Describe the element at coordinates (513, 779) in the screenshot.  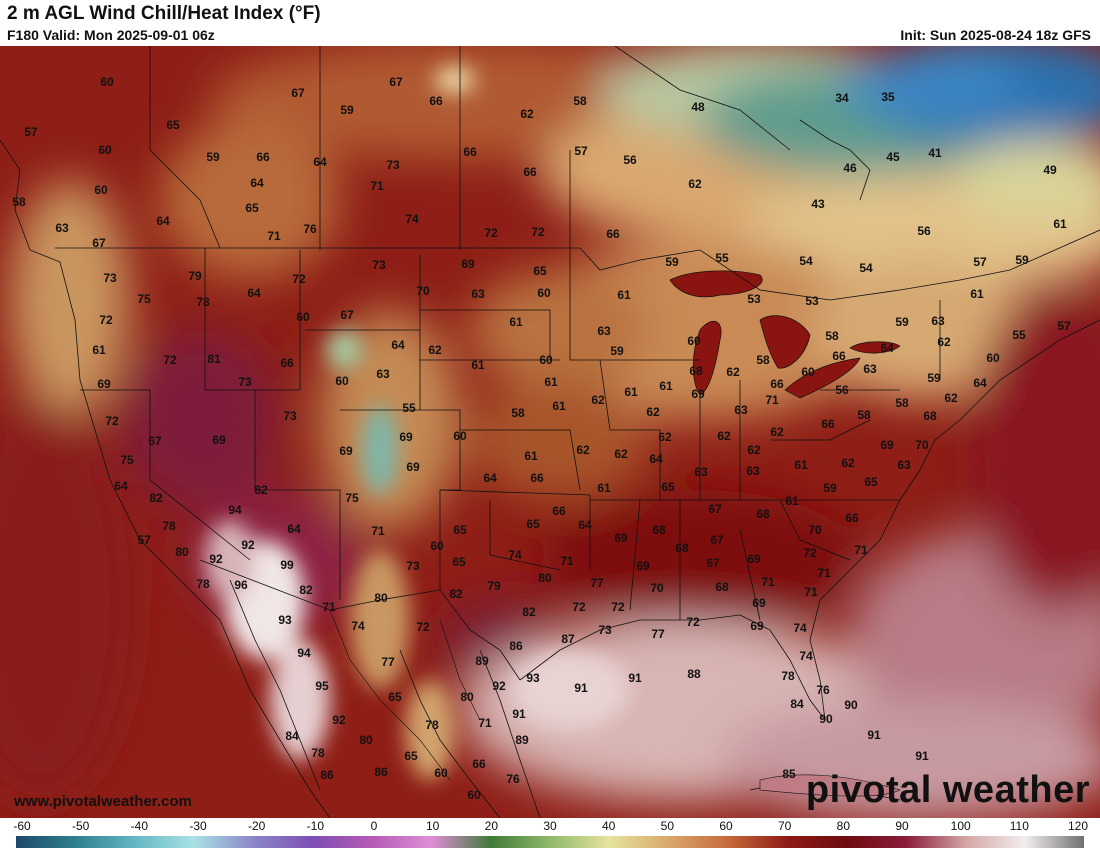
I see `value-label: 76` at that location.